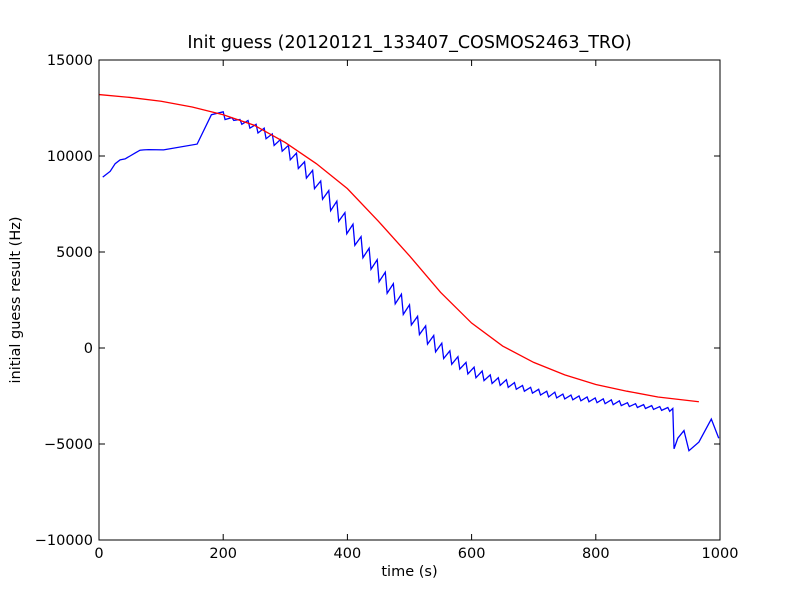 The height and width of the screenshot is (600, 800). Describe the element at coordinates (70, 157) in the screenshot. I see `y-tick-label: 10000` at that location.